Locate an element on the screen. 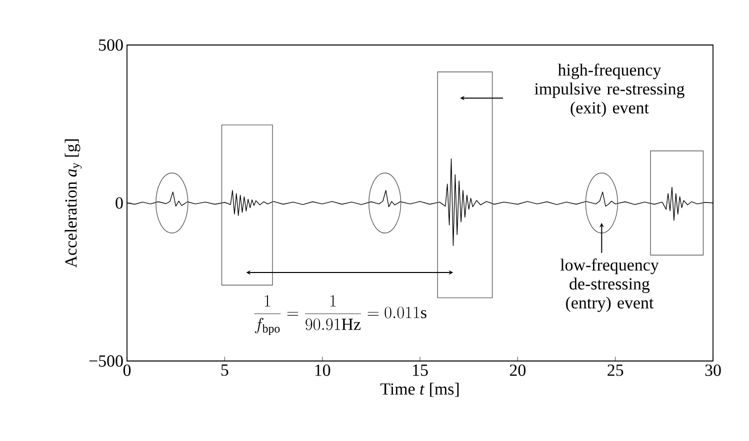  x-tick-label: 30 is located at coordinates (713, 370).